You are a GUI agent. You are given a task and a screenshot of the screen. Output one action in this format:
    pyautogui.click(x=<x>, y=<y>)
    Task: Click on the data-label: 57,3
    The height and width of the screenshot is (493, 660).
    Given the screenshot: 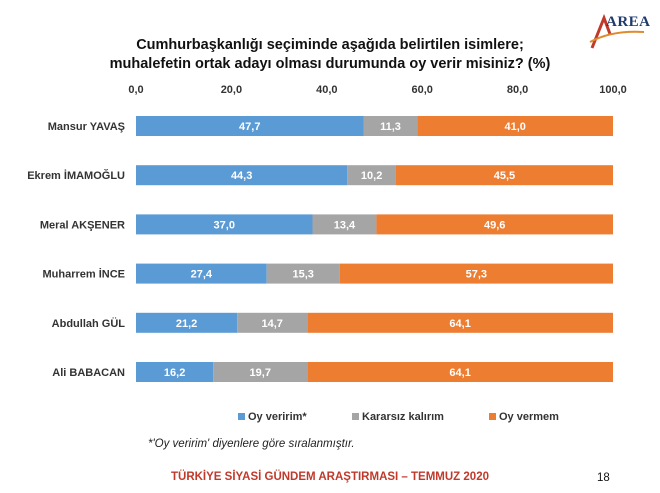 What is the action you would take?
    pyautogui.click(x=476, y=275)
    